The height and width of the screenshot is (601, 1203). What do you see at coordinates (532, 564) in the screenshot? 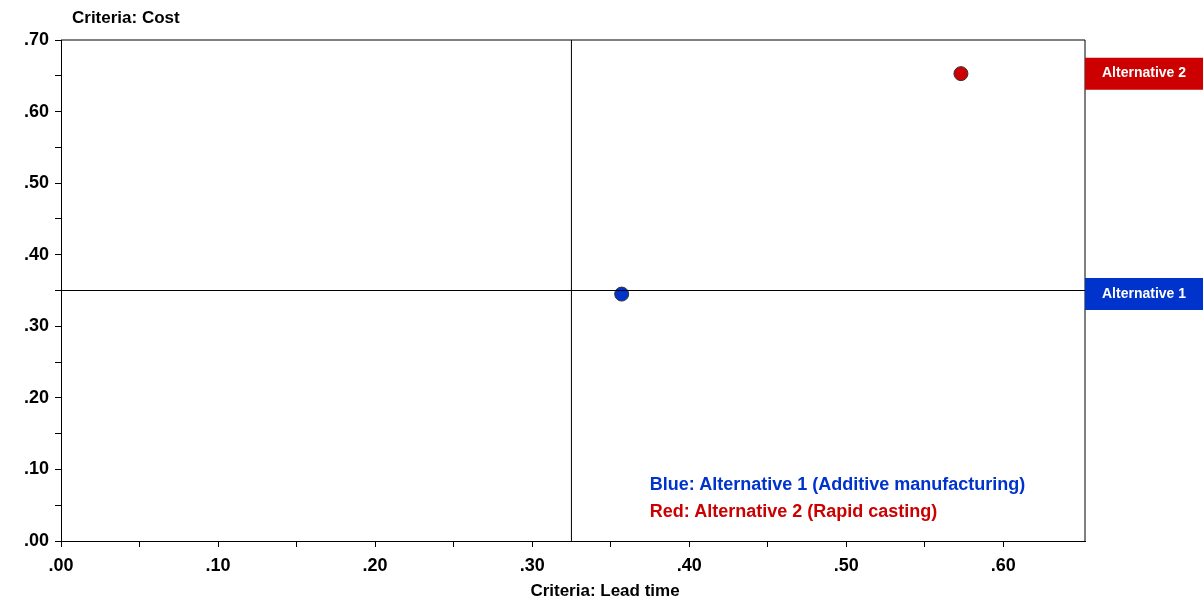
I see `x-tick-label: .30` at bounding box center [532, 564].